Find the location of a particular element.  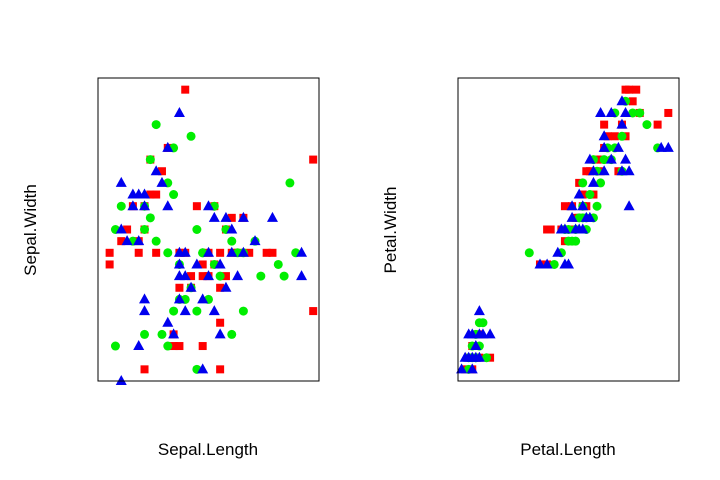

y-axis-label: Petal.Width is located at coordinates (390, 230).